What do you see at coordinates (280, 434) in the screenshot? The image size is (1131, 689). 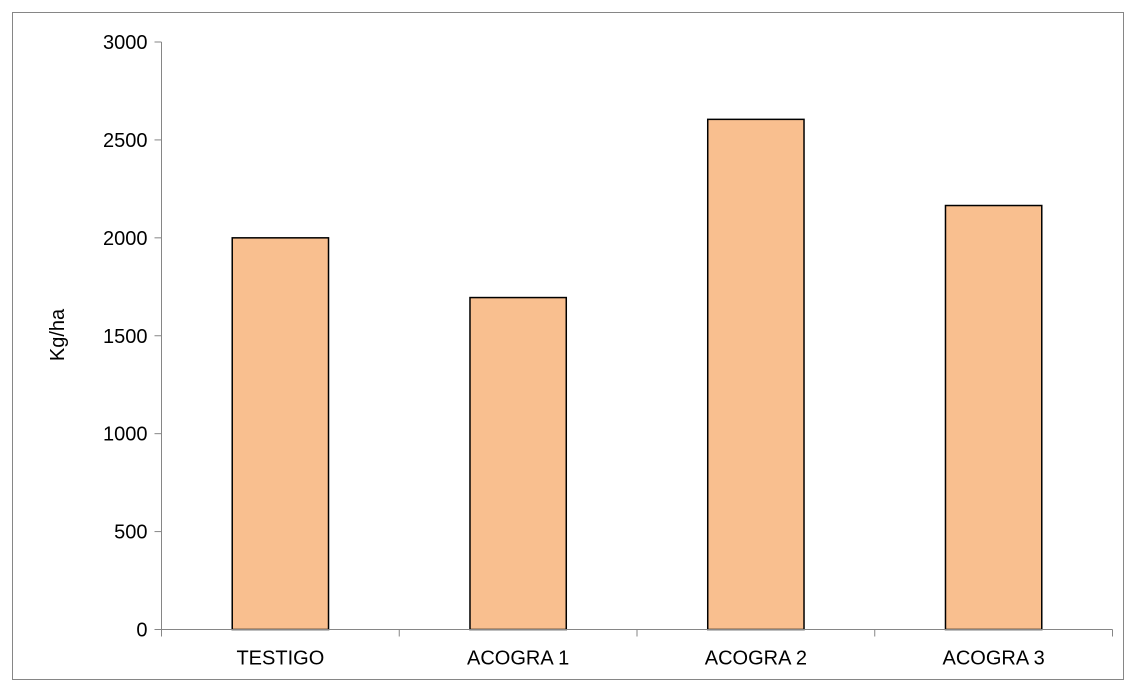 I see `bar-testigo` at bounding box center [280, 434].